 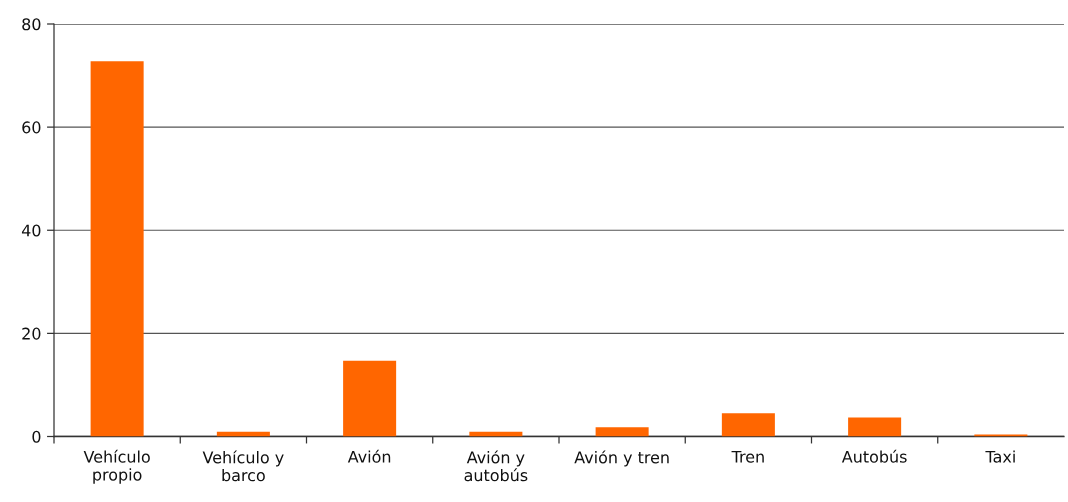 I want to click on x-tick-label: Avión y autobús, so click(x=496, y=466).